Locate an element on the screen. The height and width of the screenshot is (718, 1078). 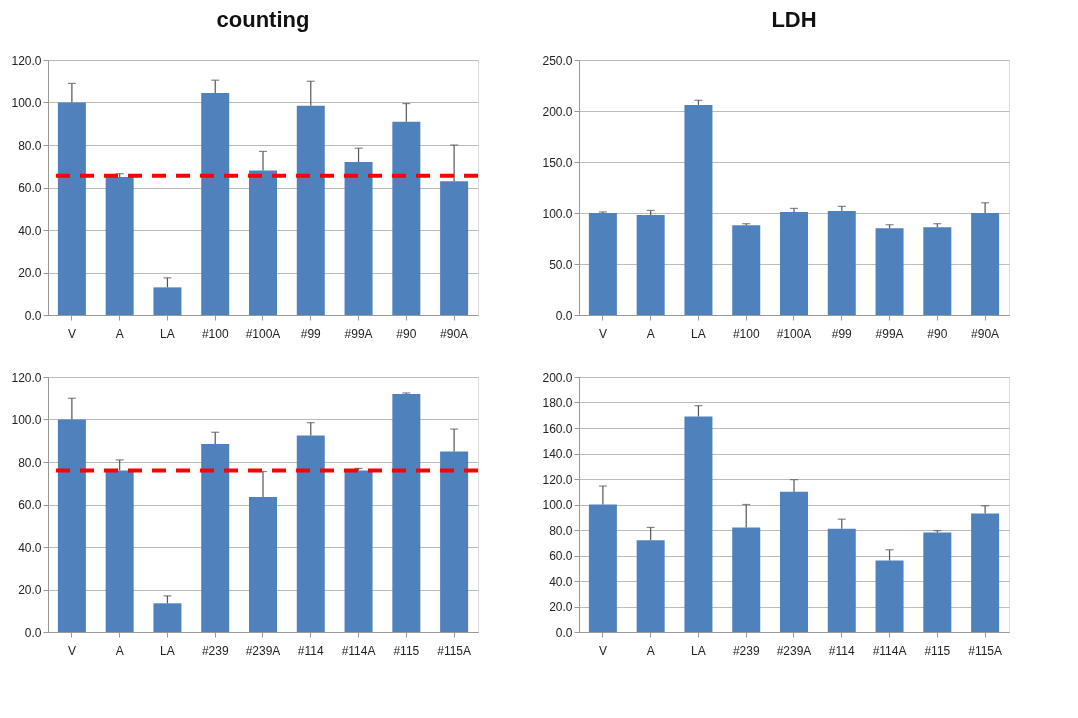
y-tick-label: 160.0 is located at coordinates (557, 428).